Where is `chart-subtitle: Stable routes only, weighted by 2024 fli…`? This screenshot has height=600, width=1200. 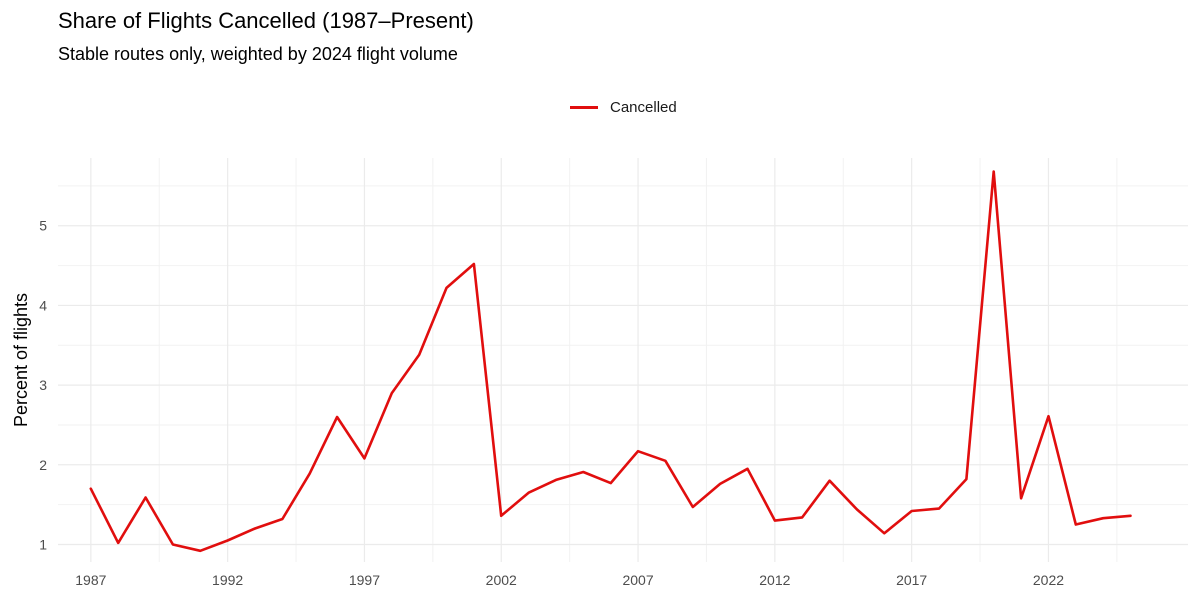
chart-subtitle: Stable routes only, weighted by 2024 fli… is located at coordinates (258, 54).